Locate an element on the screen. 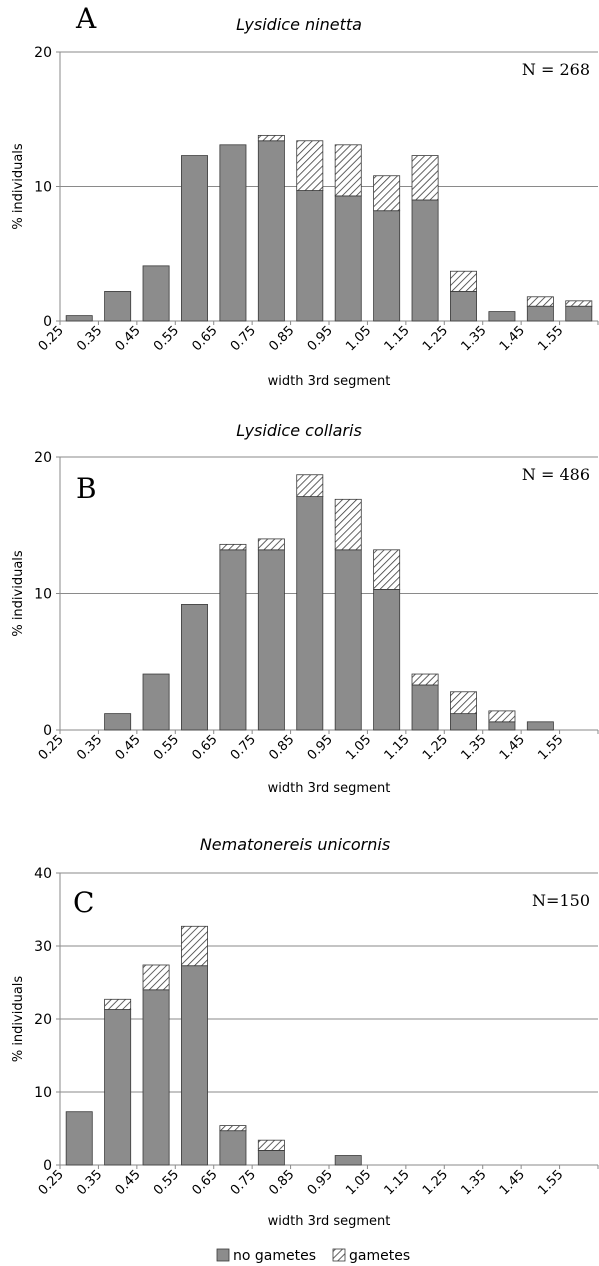  legend-swatch-gametes is located at coordinates (339, 1255).